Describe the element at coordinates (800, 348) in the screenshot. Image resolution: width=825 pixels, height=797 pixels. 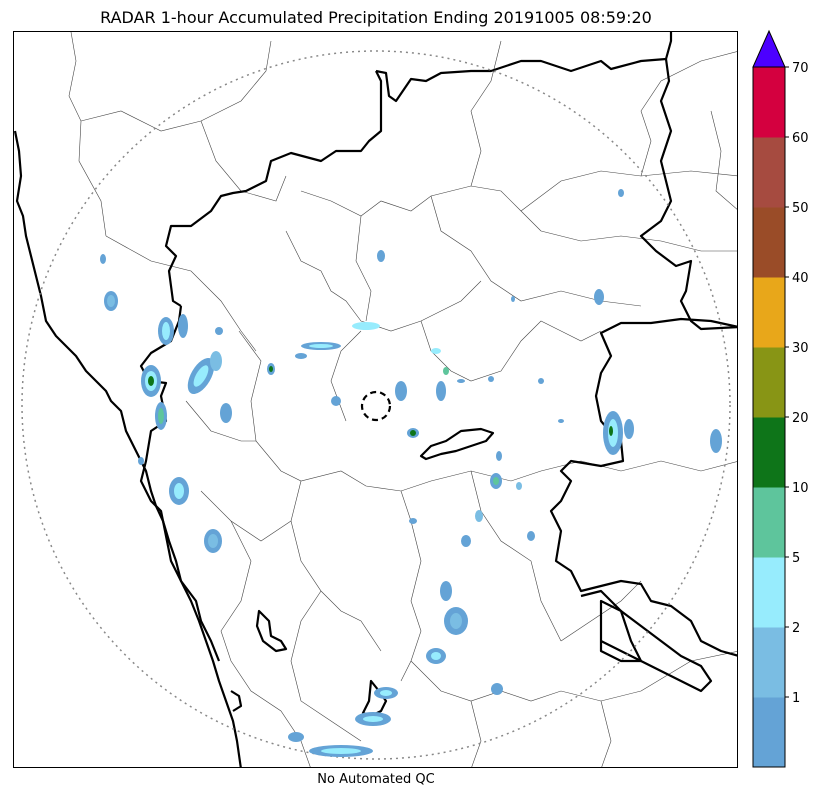
I see `colorbar-tick-label: 30` at that location.